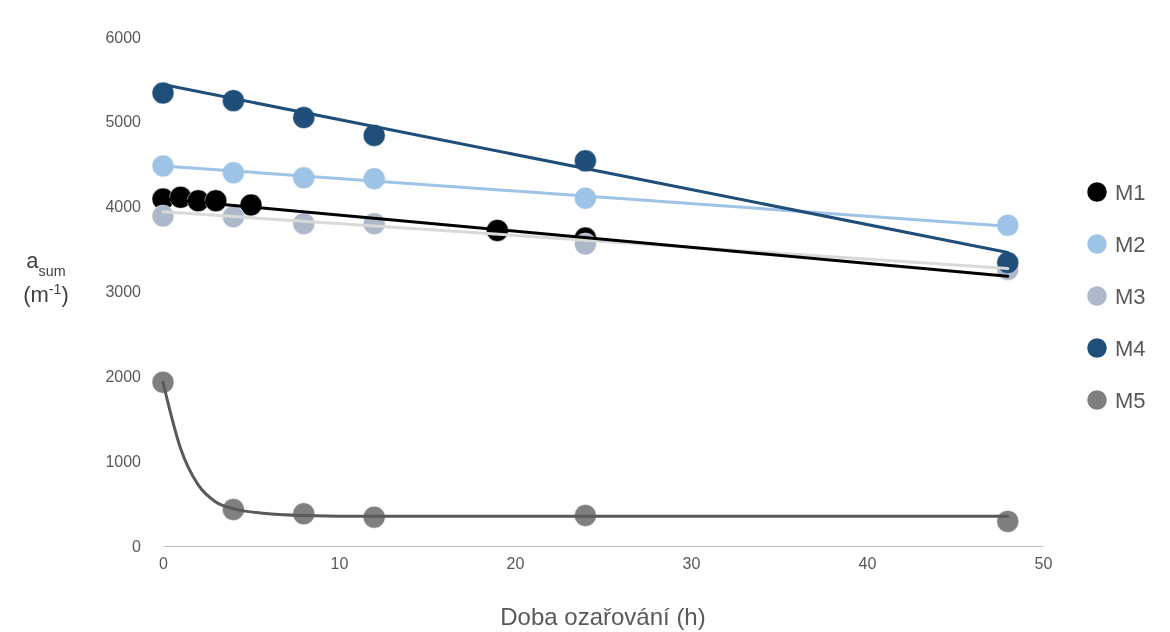 The width and height of the screenshot is (1170, 632). I want to click on y-tick-label: 0, so click(137, 546).